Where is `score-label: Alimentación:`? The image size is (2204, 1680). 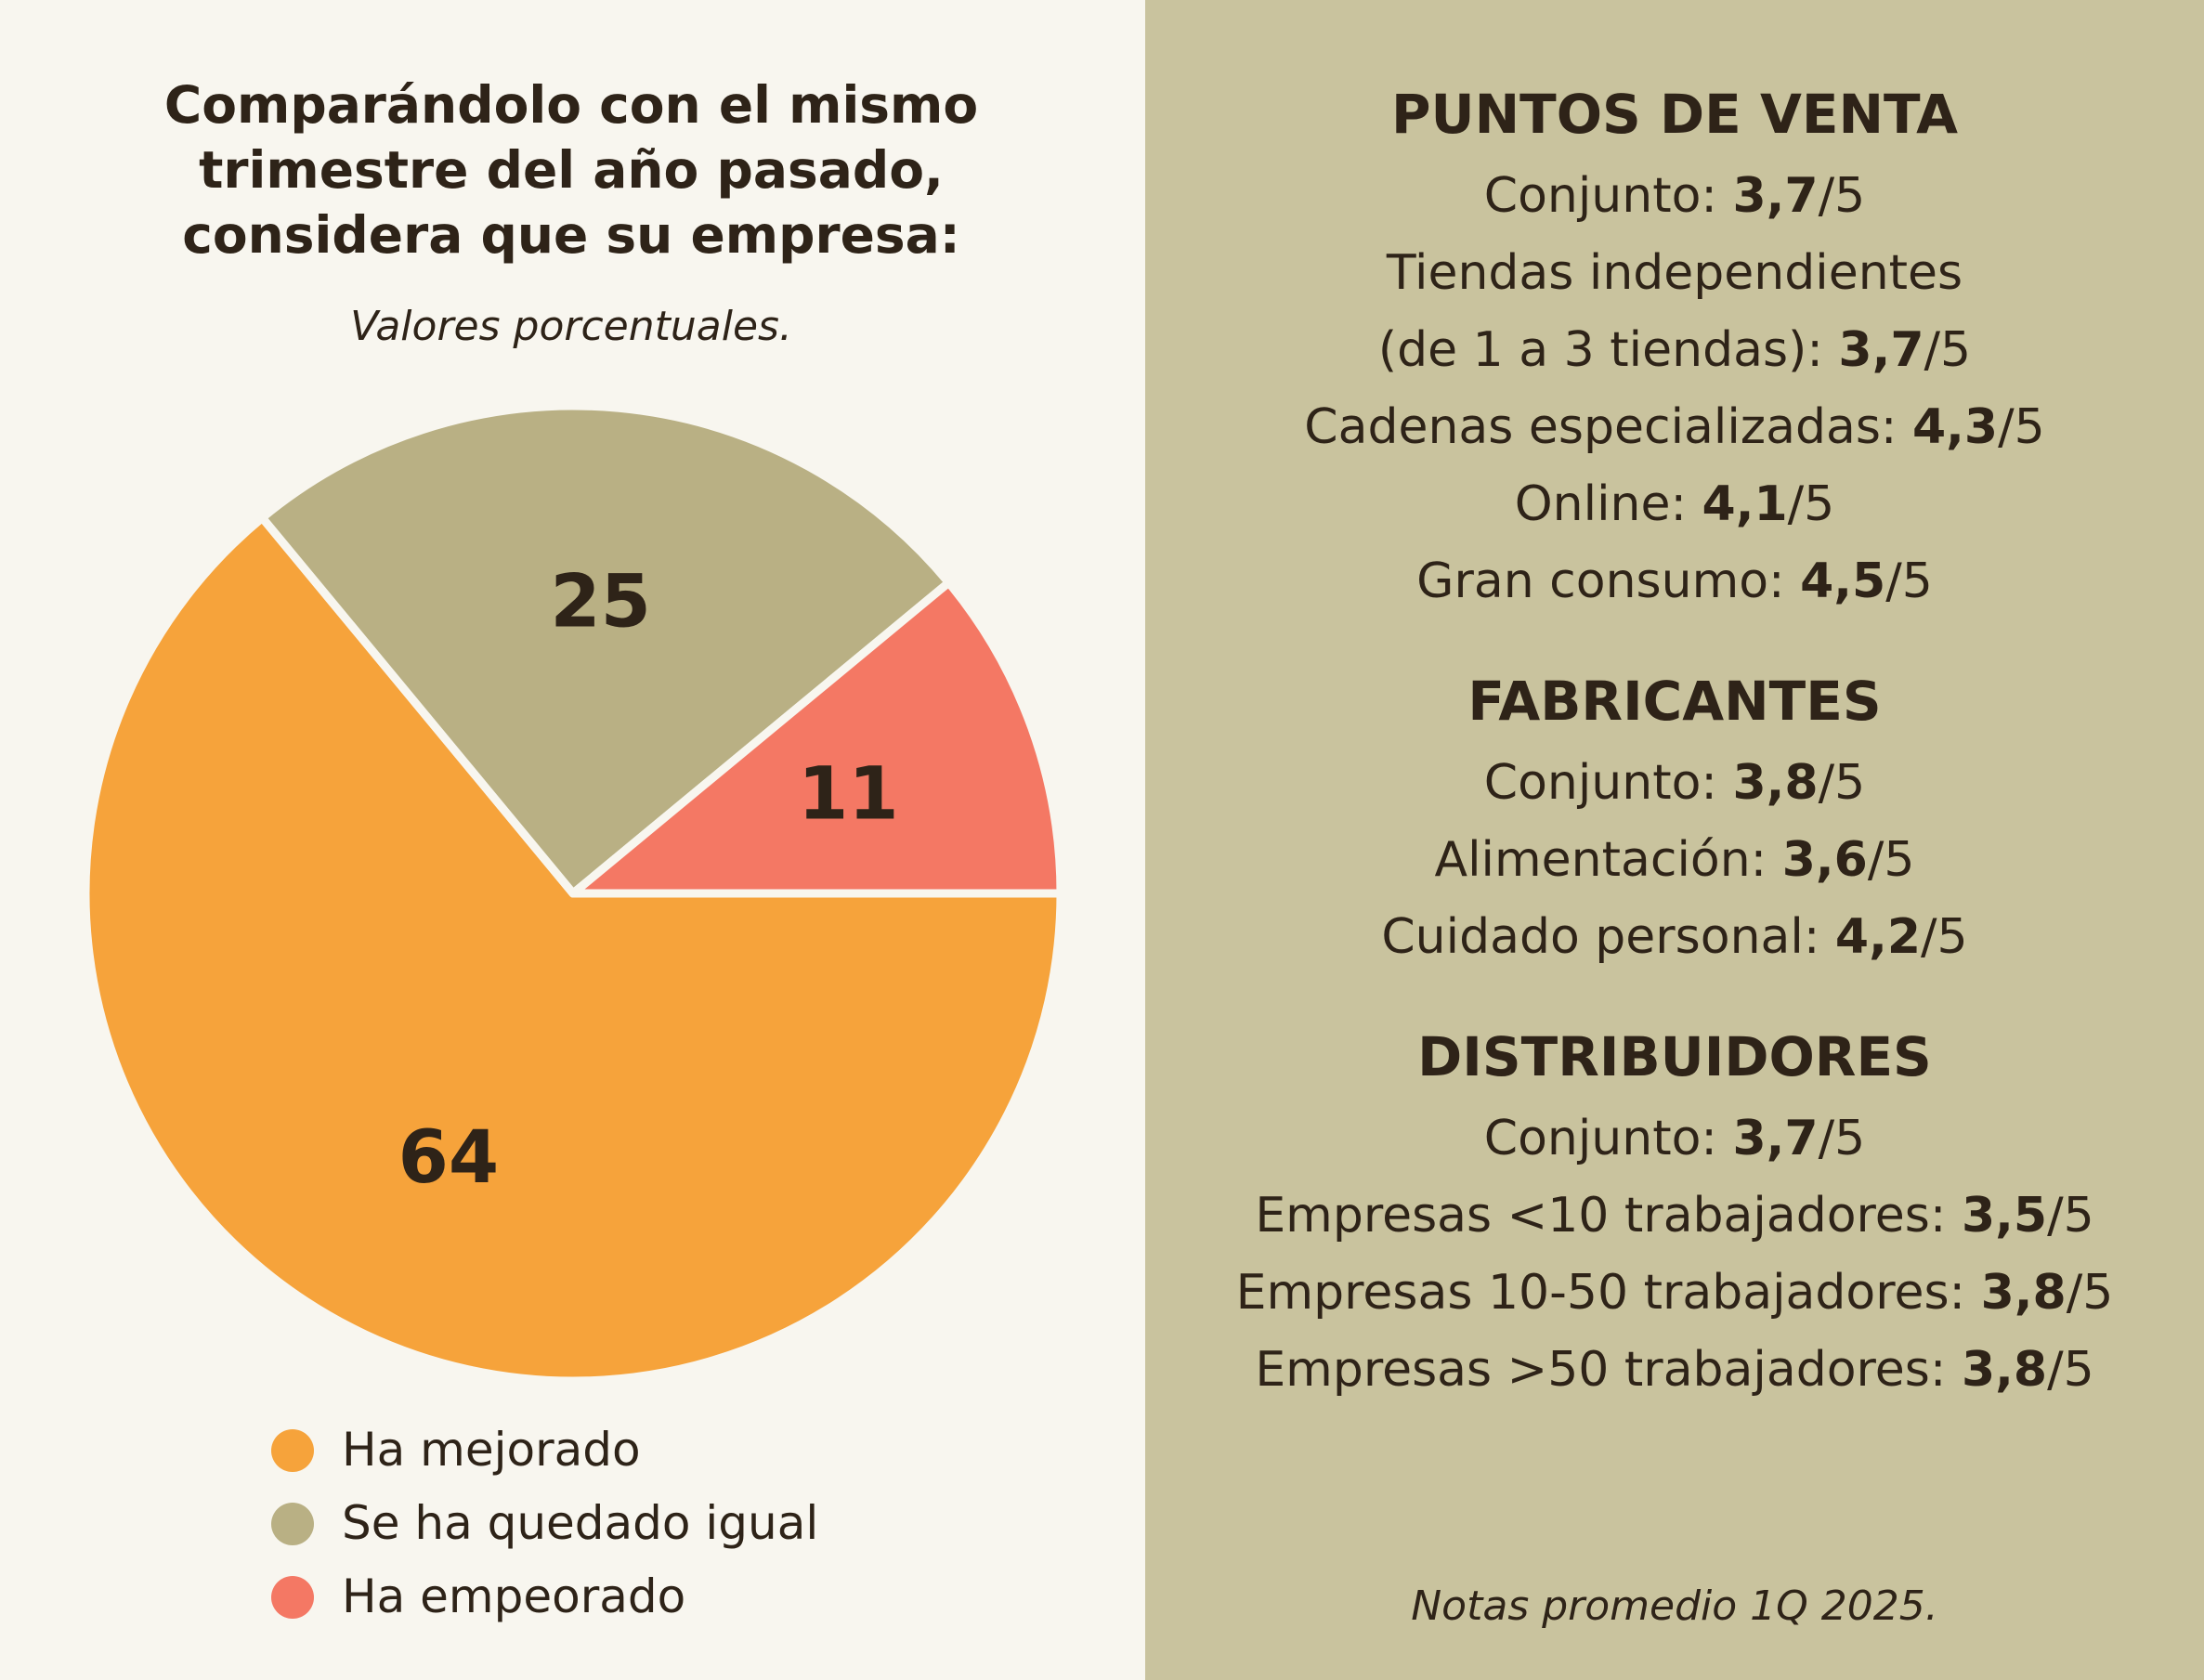
score-label: Alimentación: is located at coordinates (1608, 860).